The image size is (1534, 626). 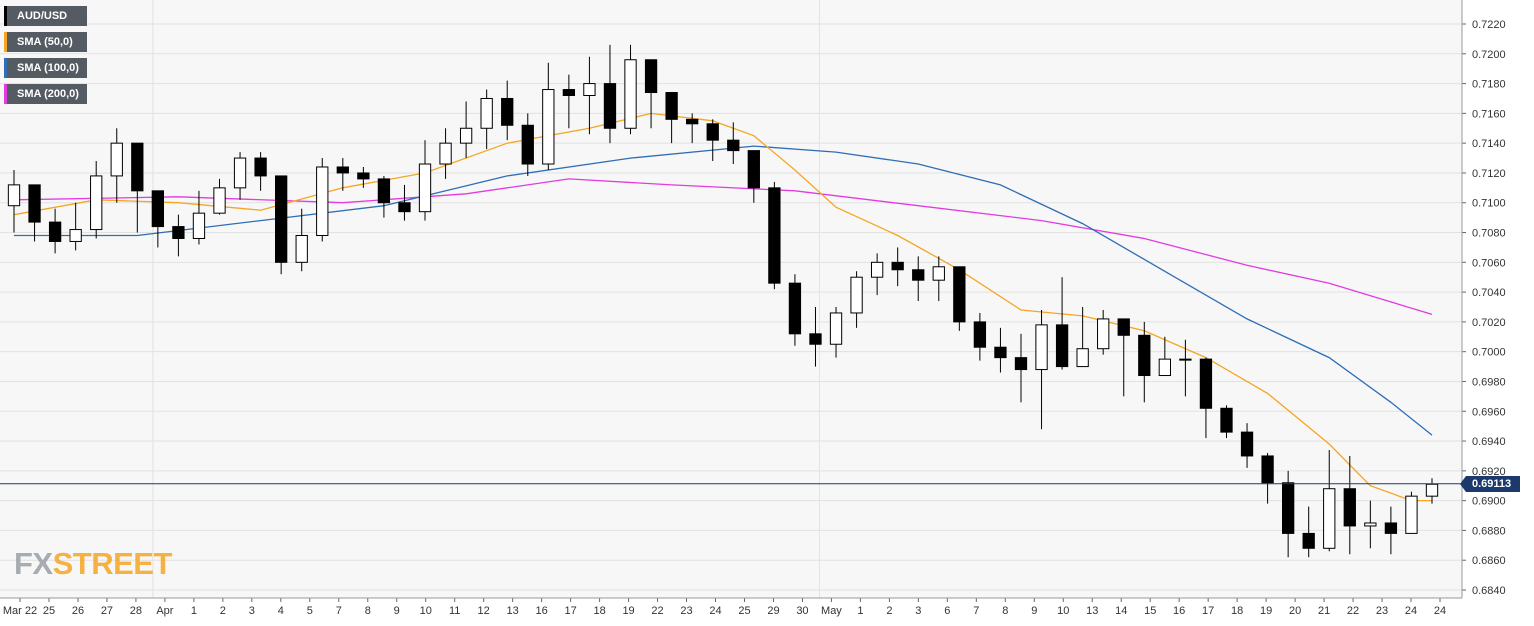 What do you see at coordinates (802, 611) in the screenshot?
I see `x-tick-label: 30` at bounding box center [802, 611].